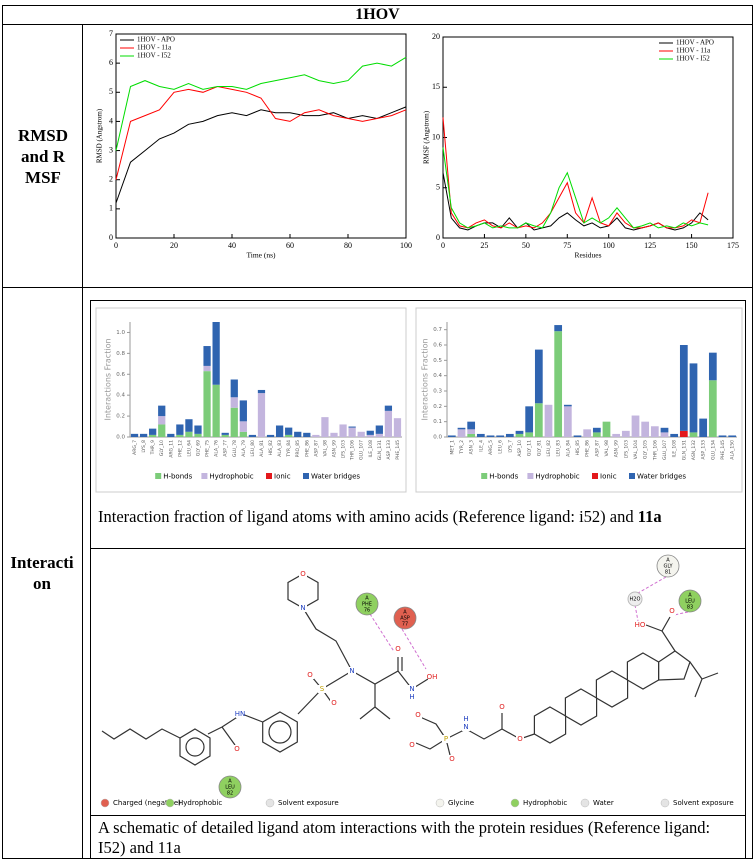  I want to click on y-tick-label: 5, so click(111, 91).